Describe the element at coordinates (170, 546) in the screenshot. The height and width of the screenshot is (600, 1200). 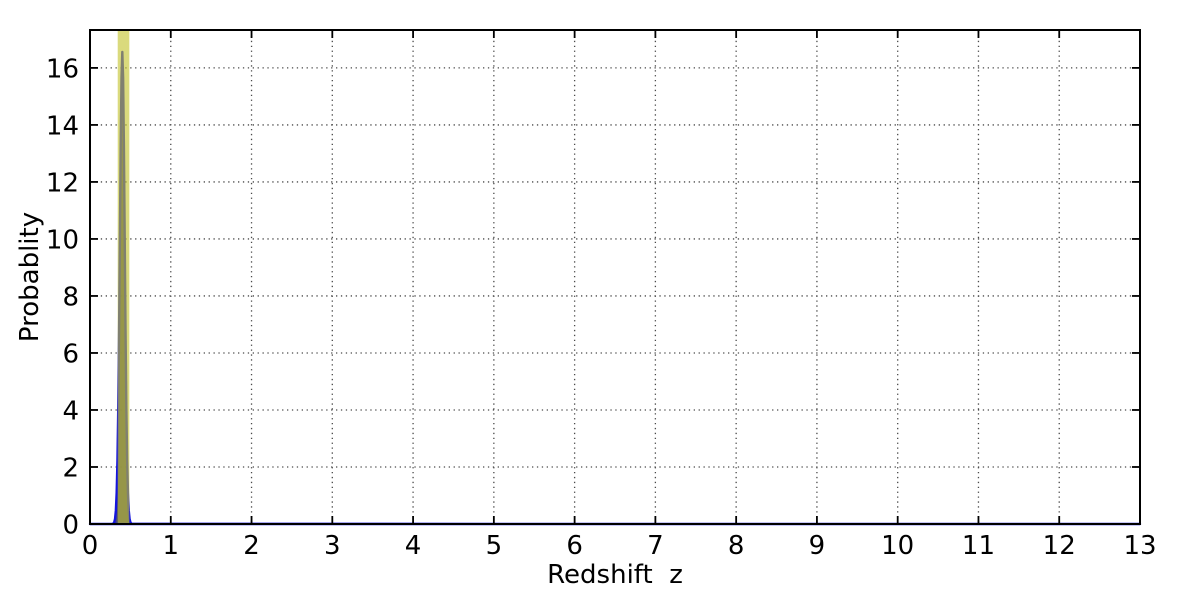
I see `x-tick-label: 1` at that location.